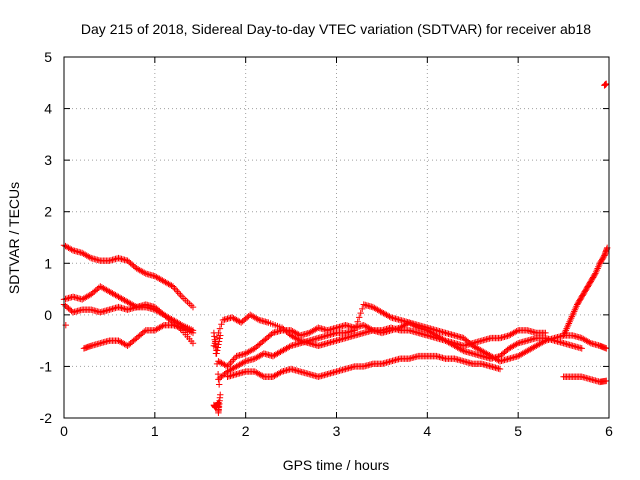 This screenshot has height=480, width=640. I want to click on x-tick-label: 5, so click(518, 431).